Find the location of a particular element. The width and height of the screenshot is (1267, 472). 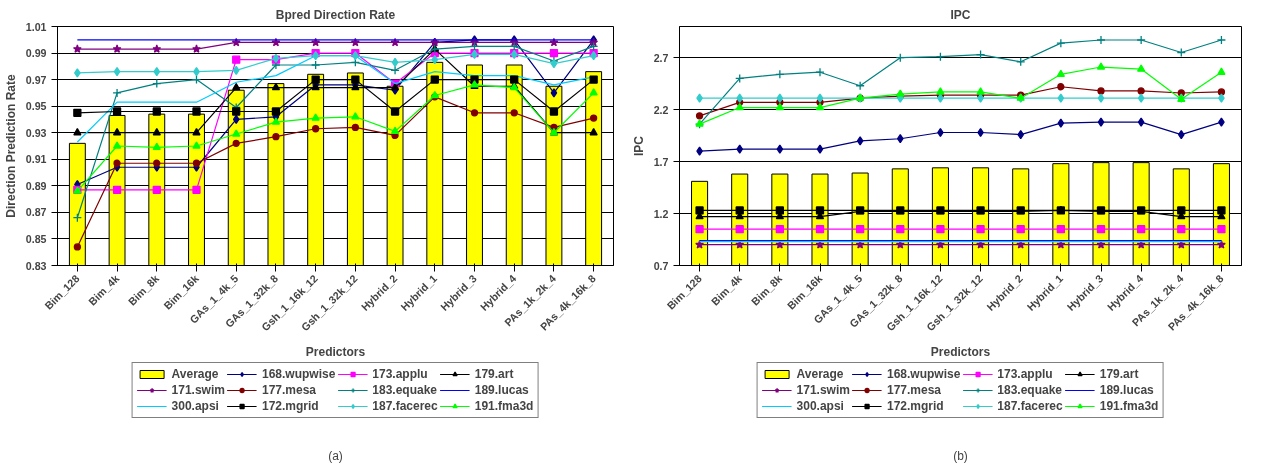

y-tick-label: 0.85 is located at coordinates (36, 238).